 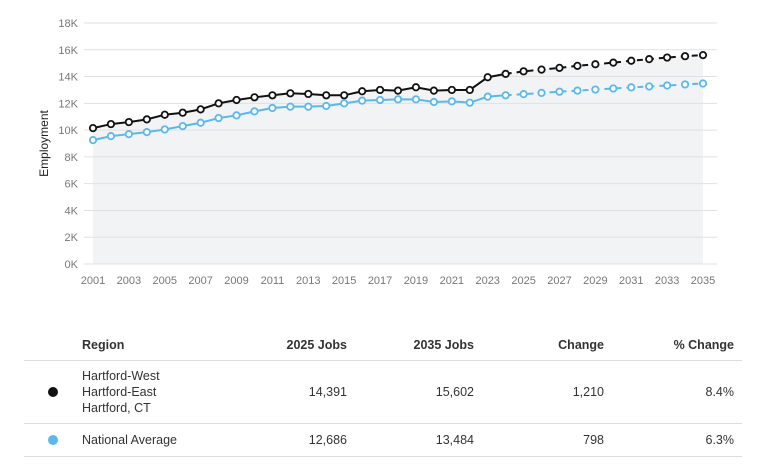 What do you see at coordinates (68, 24) in the screenshot?
I see `y-tick-label: 18K` at bounding box center [68, 24].